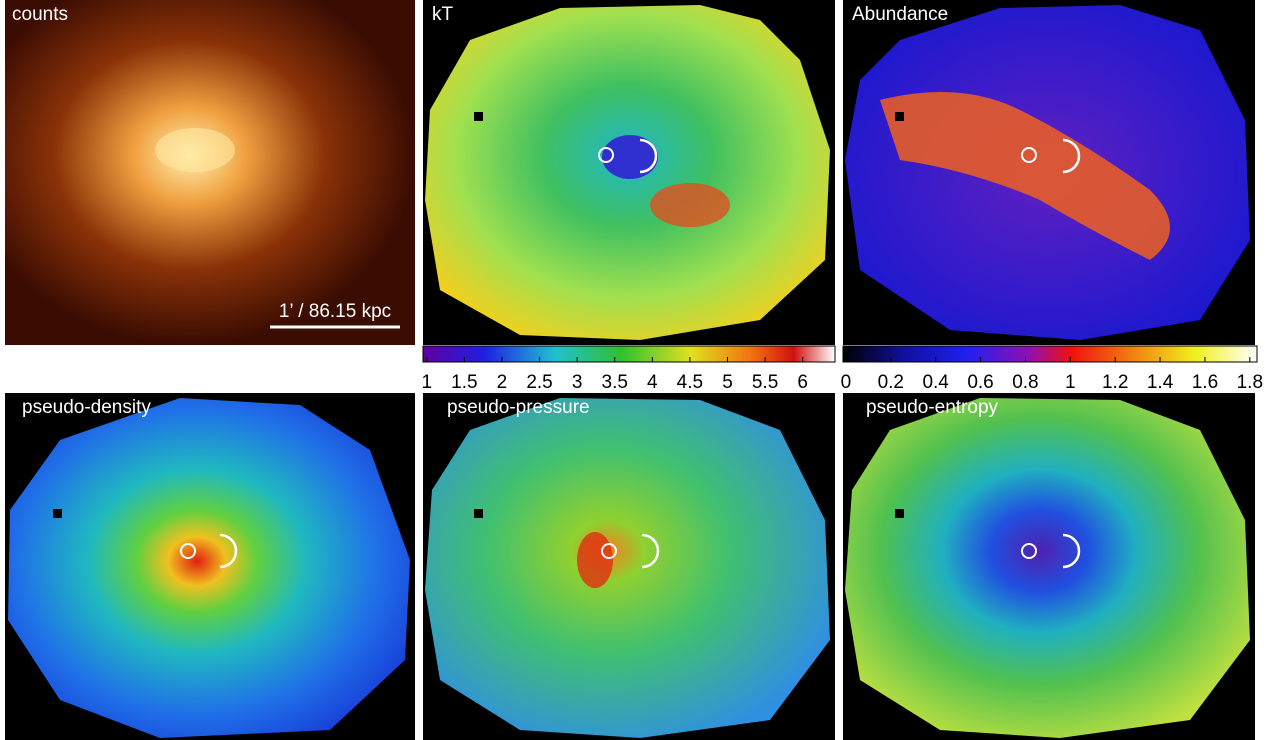  Describe the element at coordinates (628, 369) in the screenshot. I see `colorbar-kt: 1 1.5 2 2.5 3 3.5 4 4.5 5 5.5 6` at that location.